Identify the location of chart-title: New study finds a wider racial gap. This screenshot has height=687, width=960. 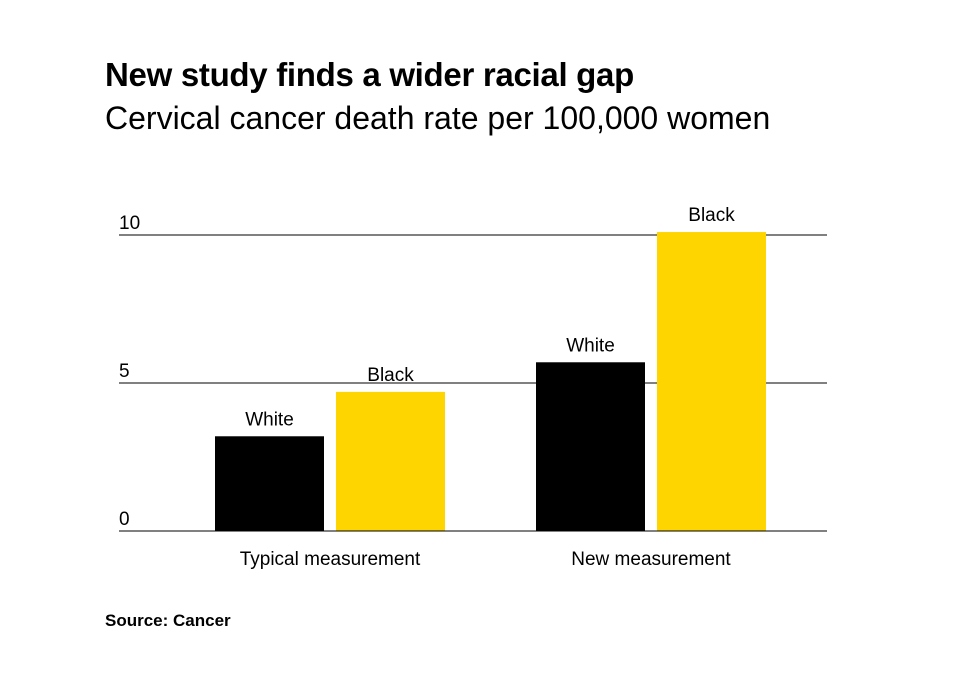
(369, 74).